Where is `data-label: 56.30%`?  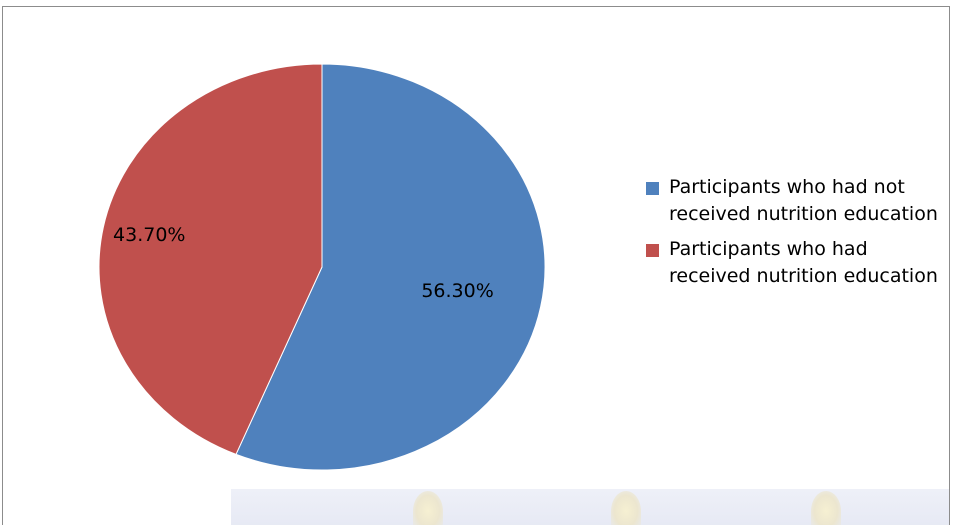 data-label: 56.30% is located at coordinates (457, 291).